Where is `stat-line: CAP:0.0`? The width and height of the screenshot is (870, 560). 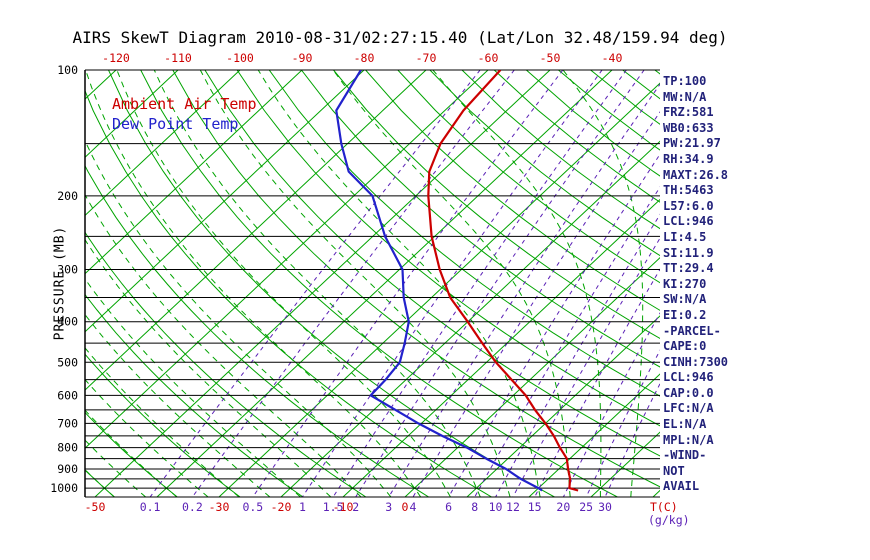
stat-line: CAP:0.0 is located at coordinates (688, 392).